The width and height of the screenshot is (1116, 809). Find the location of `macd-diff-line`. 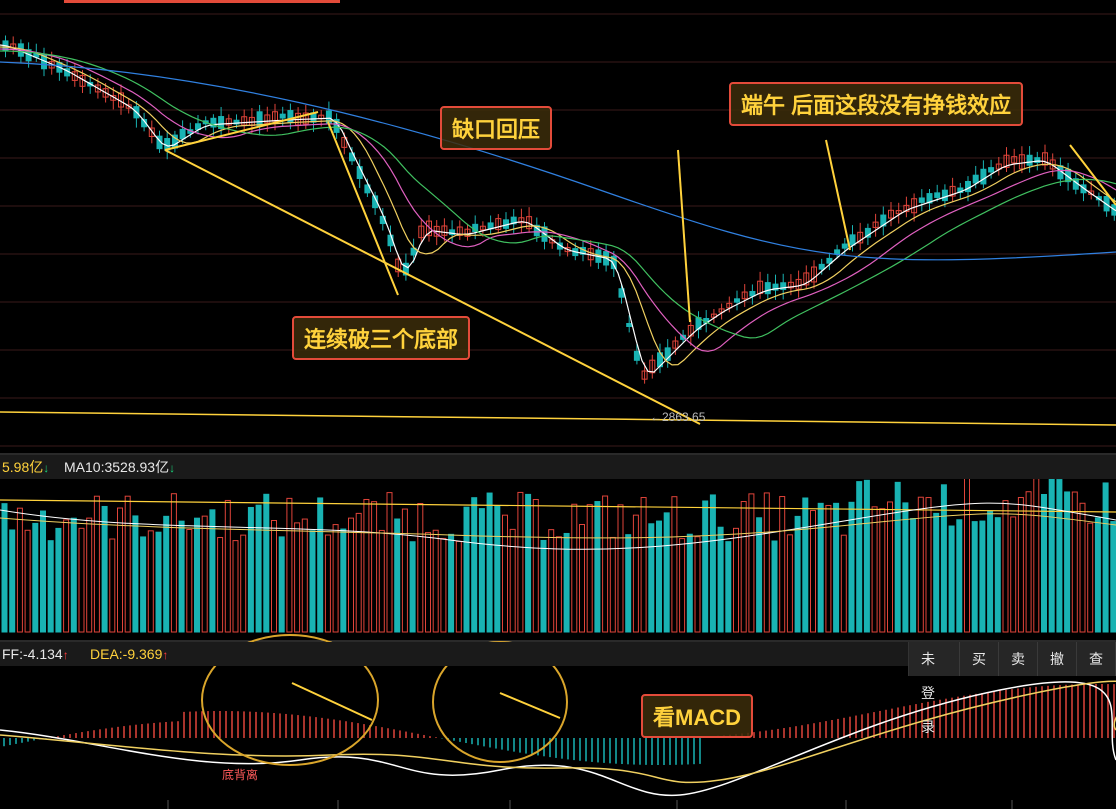

macd-diff-line is located at coordinates (558, 739).